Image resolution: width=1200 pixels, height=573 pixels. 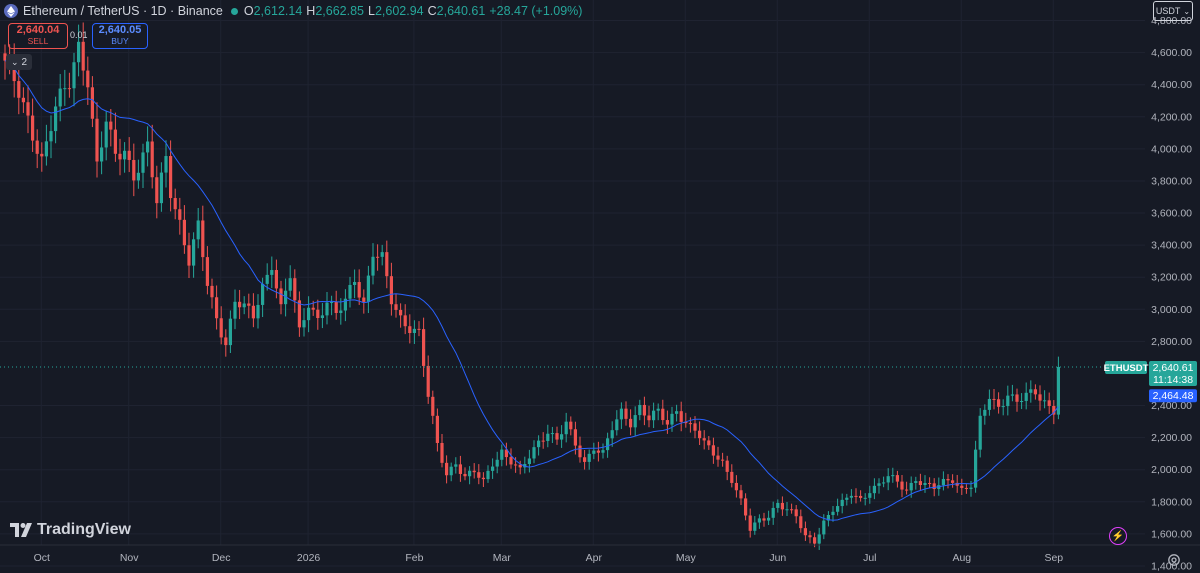 What do you see at coordinates (1174, 560) in the screenshot?
I see `gear-icon` at bounding box center [1174, 560].